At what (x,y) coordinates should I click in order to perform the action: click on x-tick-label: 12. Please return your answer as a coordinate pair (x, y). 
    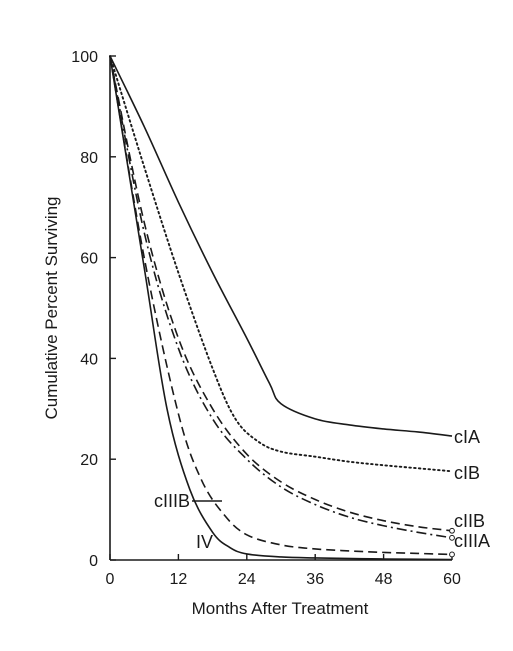
    Looking at the image, I should click on (179, 579).